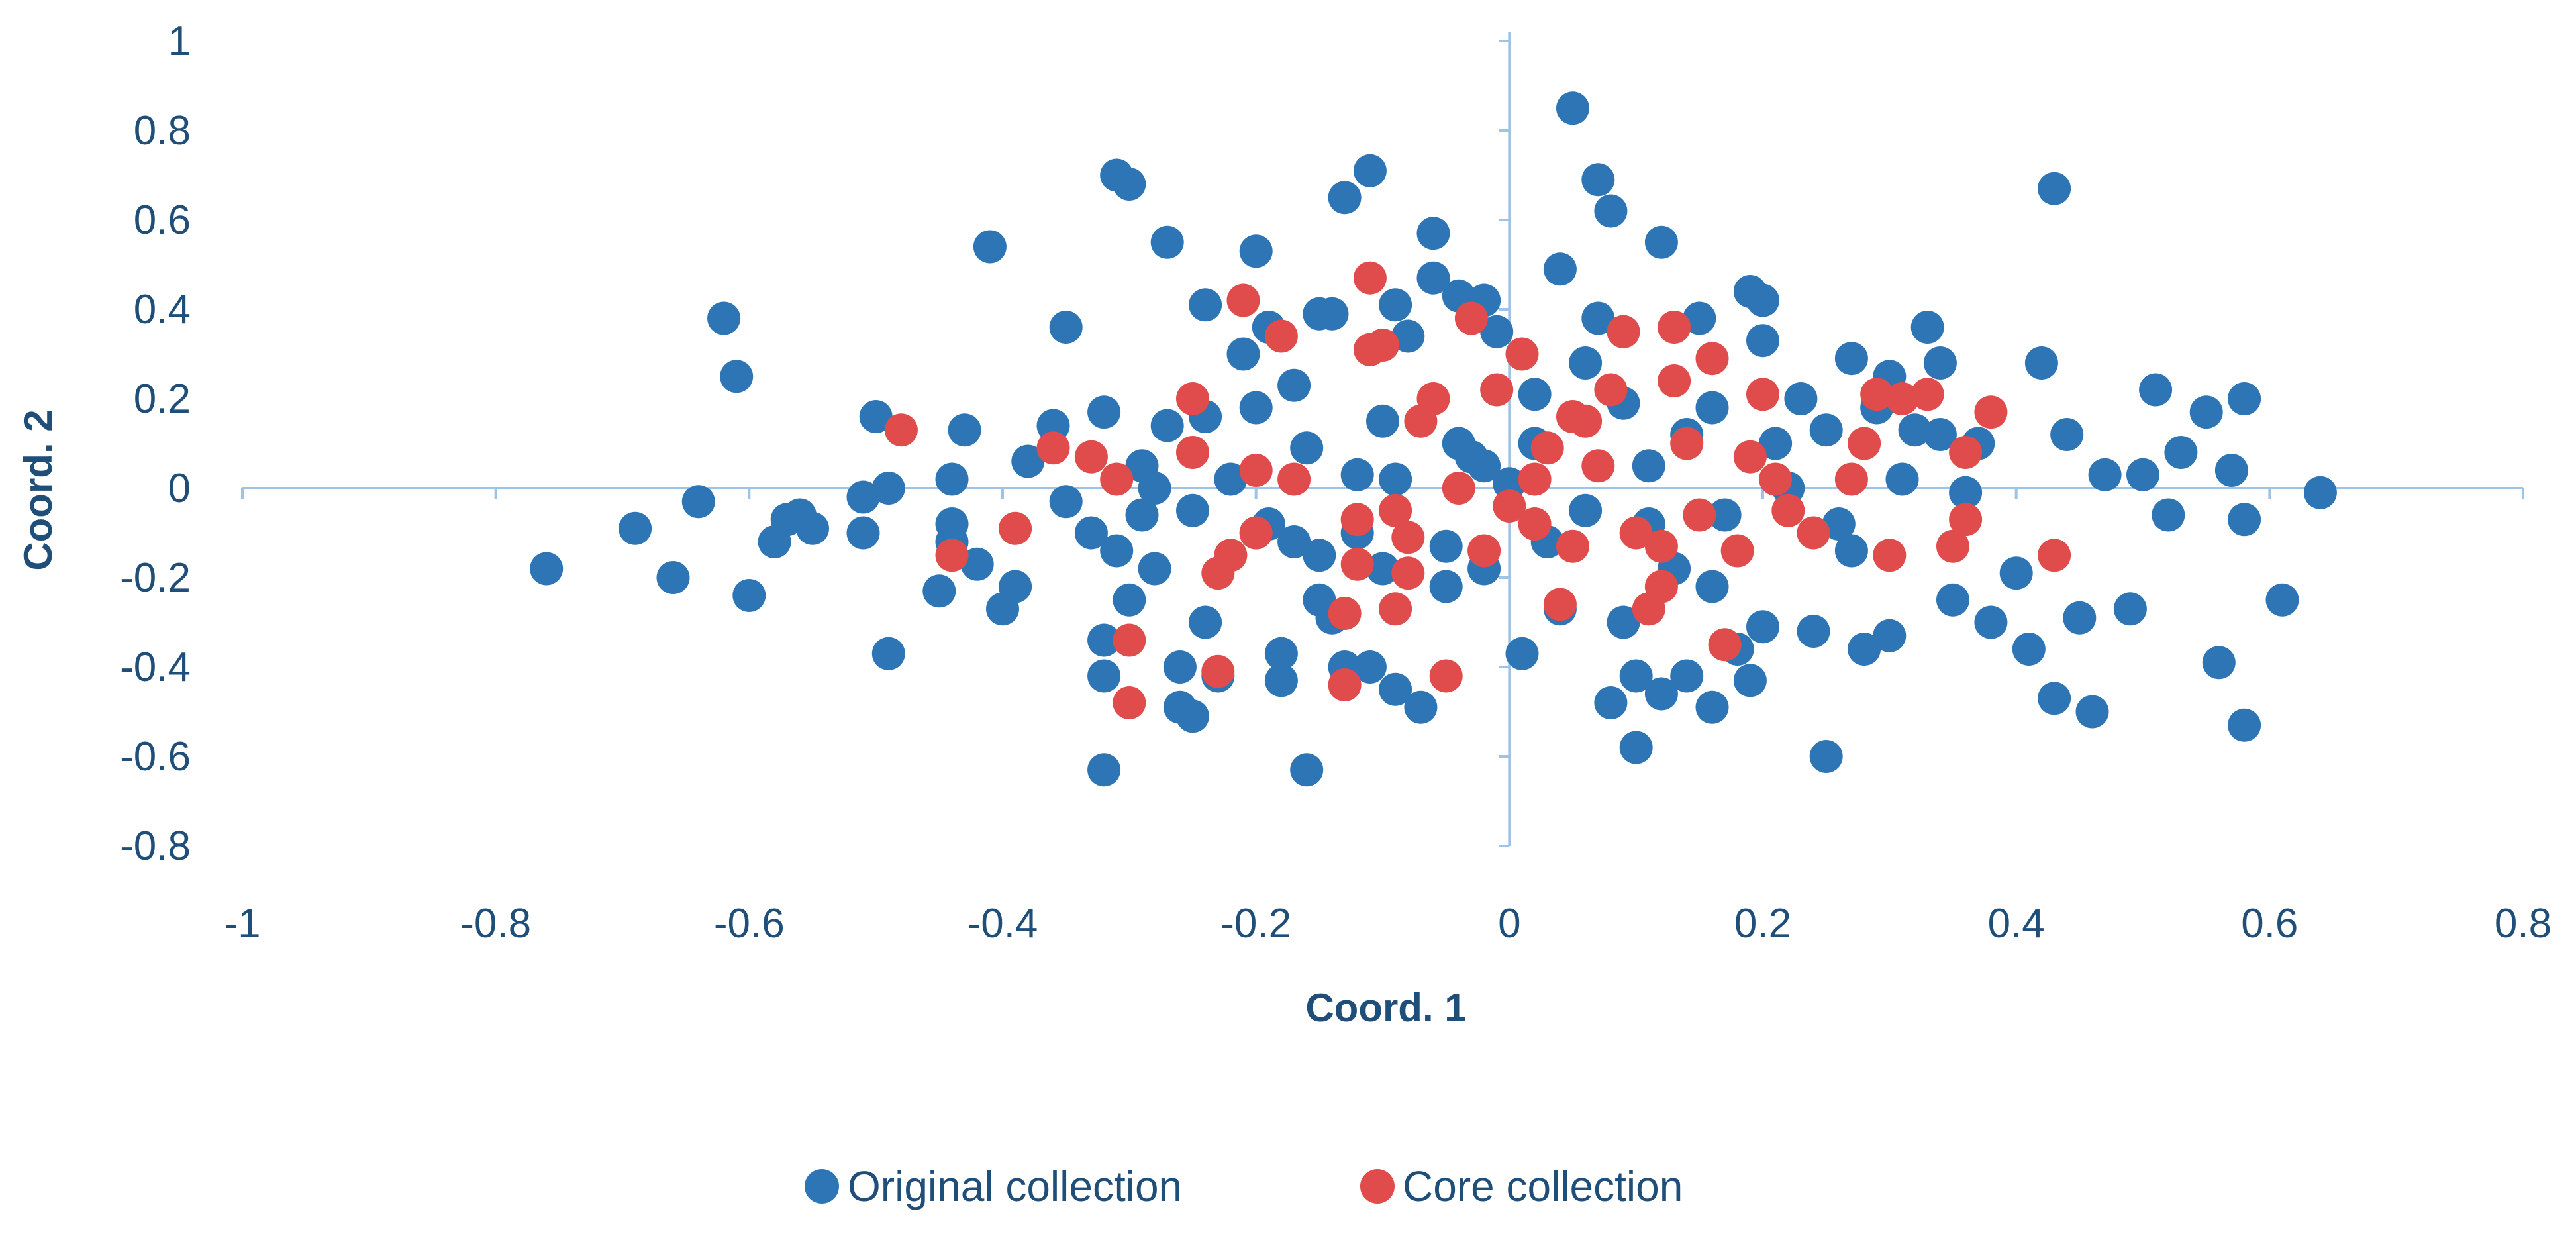 This screenshot has height=1236, width=2576. Describe the element at coordinates (1002, 924) in the screenshot. I see `x-tick-label: -0.4` at that location.